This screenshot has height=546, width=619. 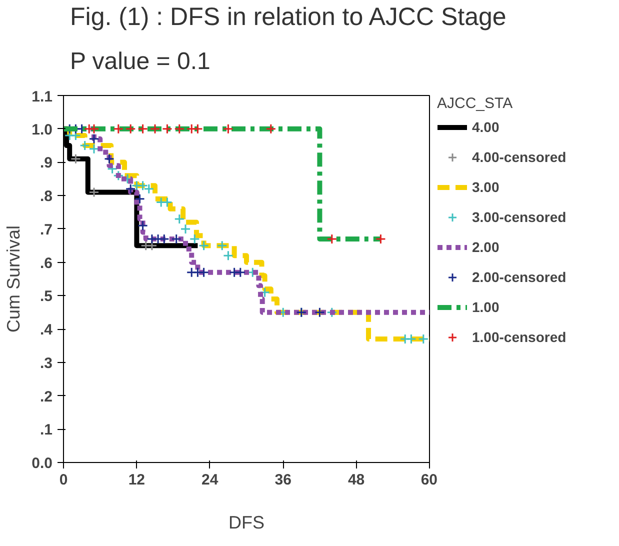 What do you see at coordinates (137, 480) in the screenshot?
I see `x-tick-label: 12` at bounding box center [137, 480].